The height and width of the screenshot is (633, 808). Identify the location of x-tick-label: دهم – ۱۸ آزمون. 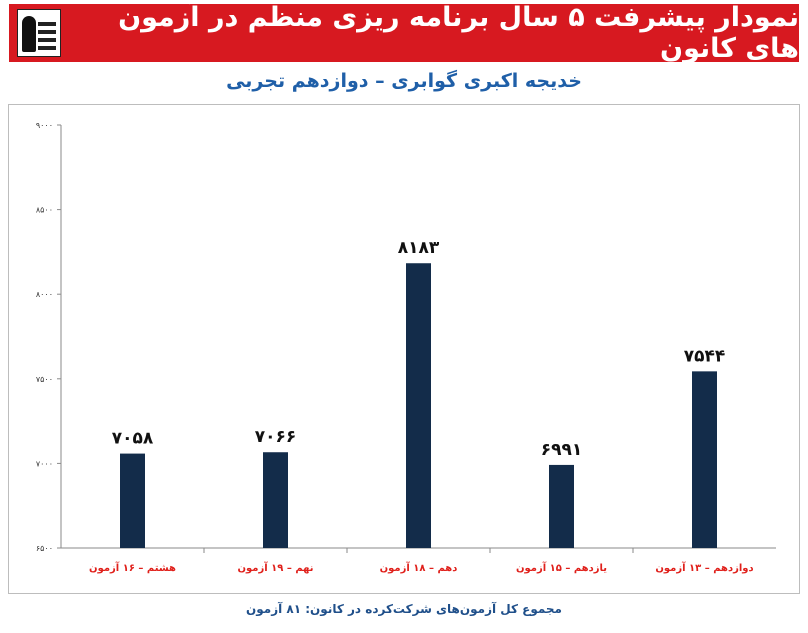
(419, 567).